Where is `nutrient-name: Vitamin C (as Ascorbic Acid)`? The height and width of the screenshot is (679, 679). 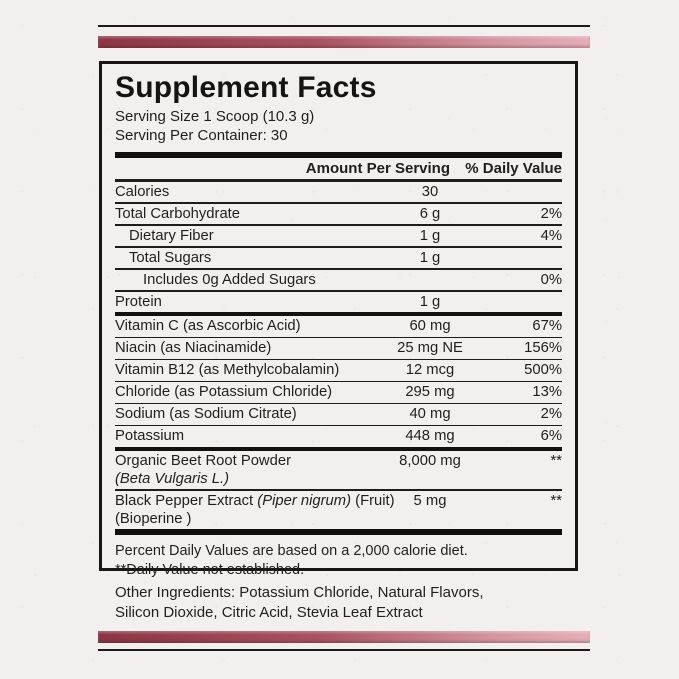
nutrient-name: Vitamin C (as Ascorbic Acid) is located at coordinates (338, 326).